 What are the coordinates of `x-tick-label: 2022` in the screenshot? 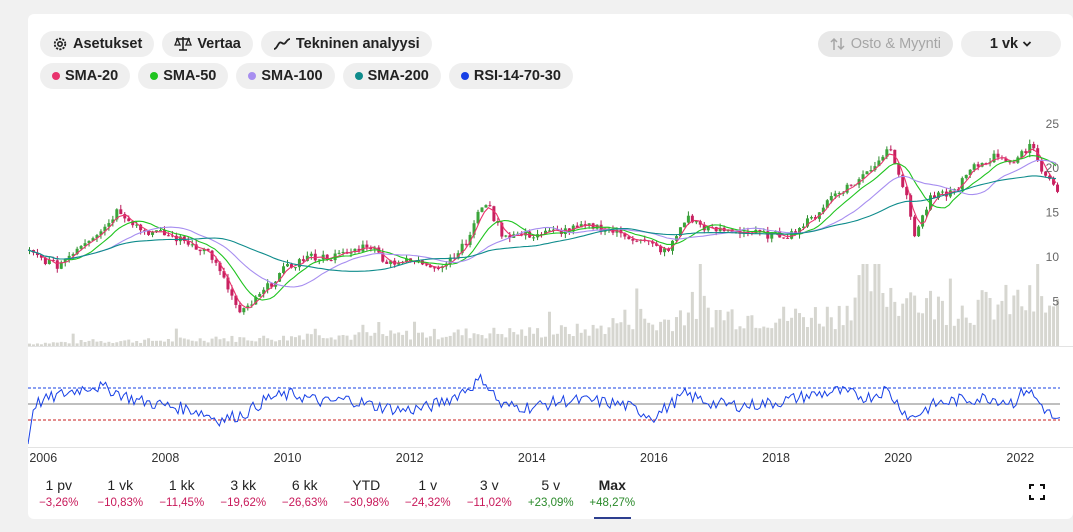 It's located at (1020, 458).